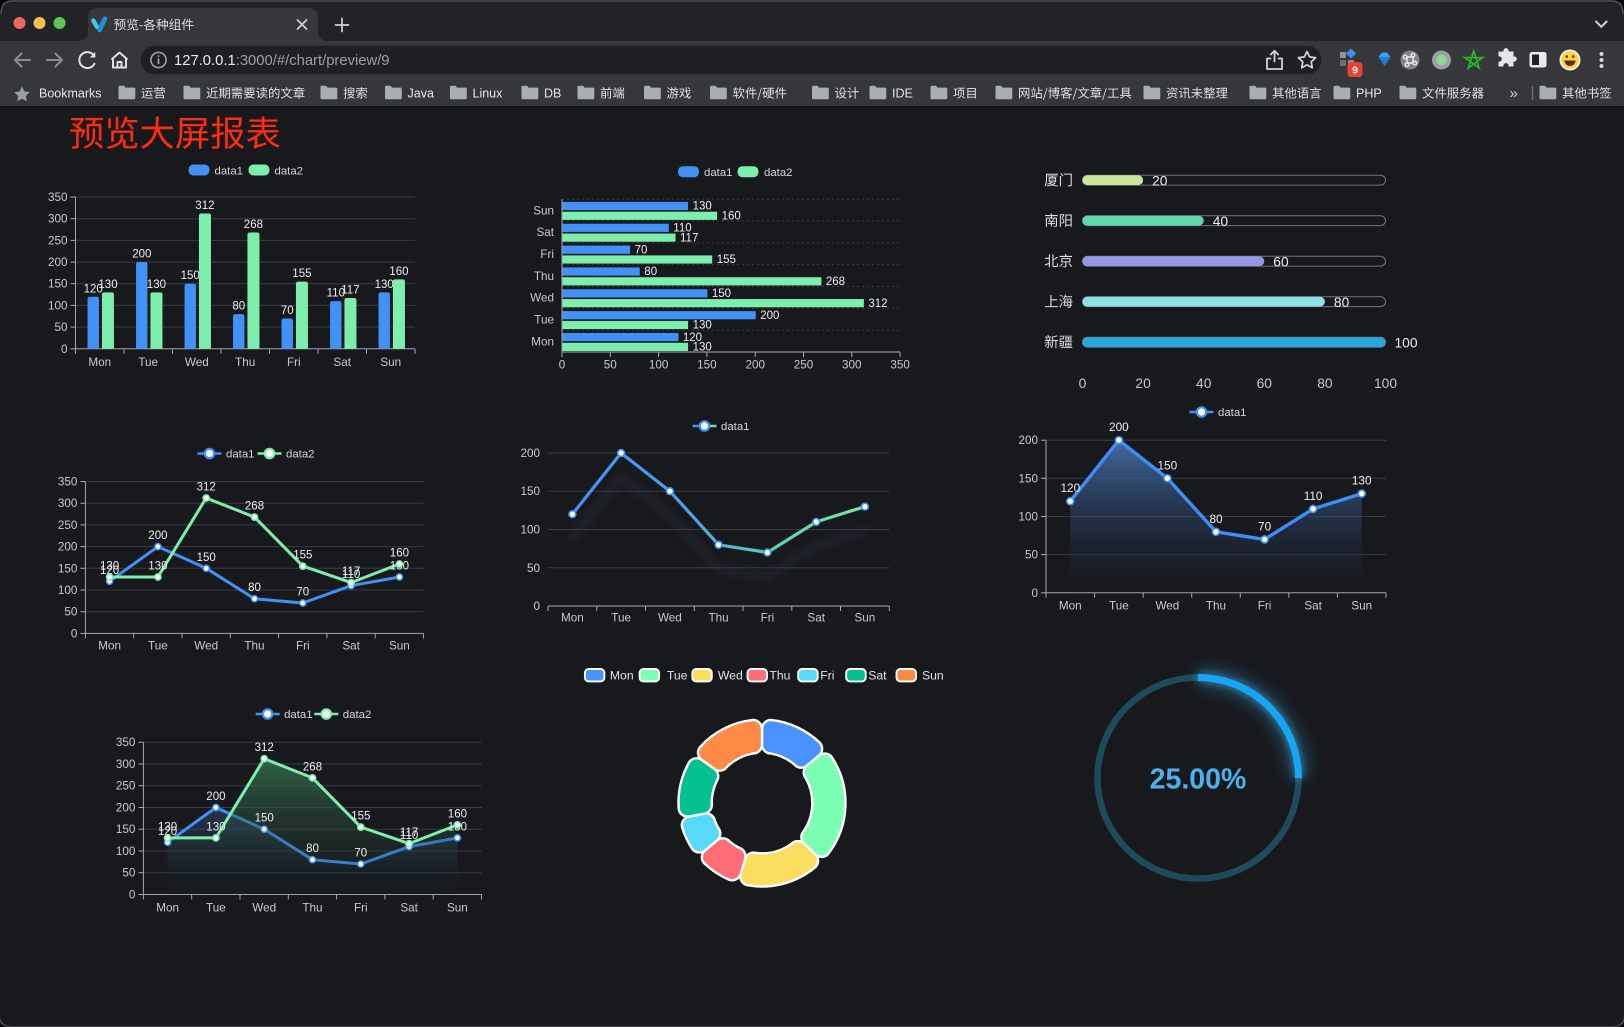 The height and width of the screenshot is (1027, 1624). Describe the element at coordinates (552, 94) in the screenshot. I see `svg-text: DB` at that location.